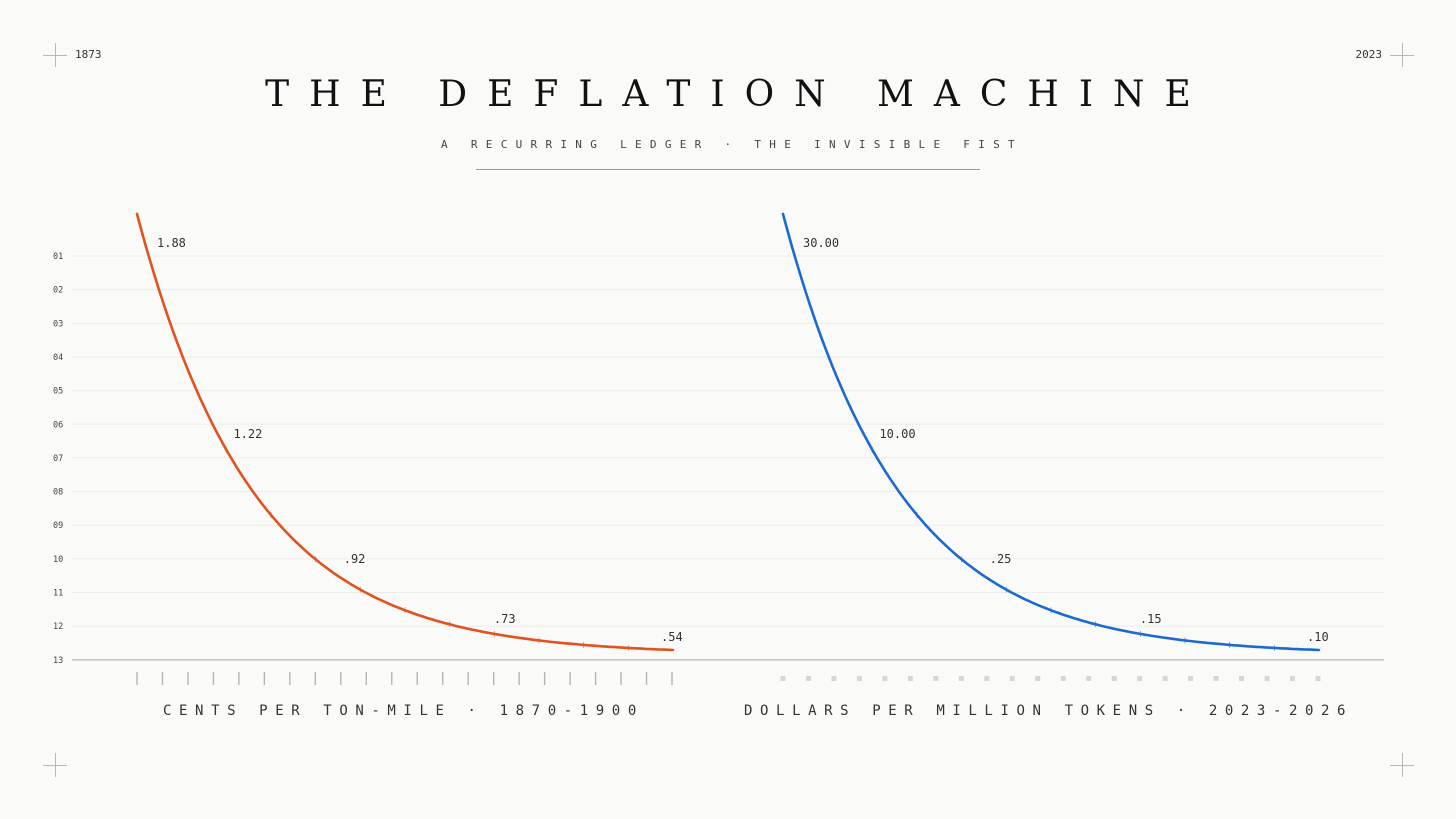  What do you see at coordinates (58, 324) in the screenshot?
I see `row-label: 03` at bounding box center [58, 324].